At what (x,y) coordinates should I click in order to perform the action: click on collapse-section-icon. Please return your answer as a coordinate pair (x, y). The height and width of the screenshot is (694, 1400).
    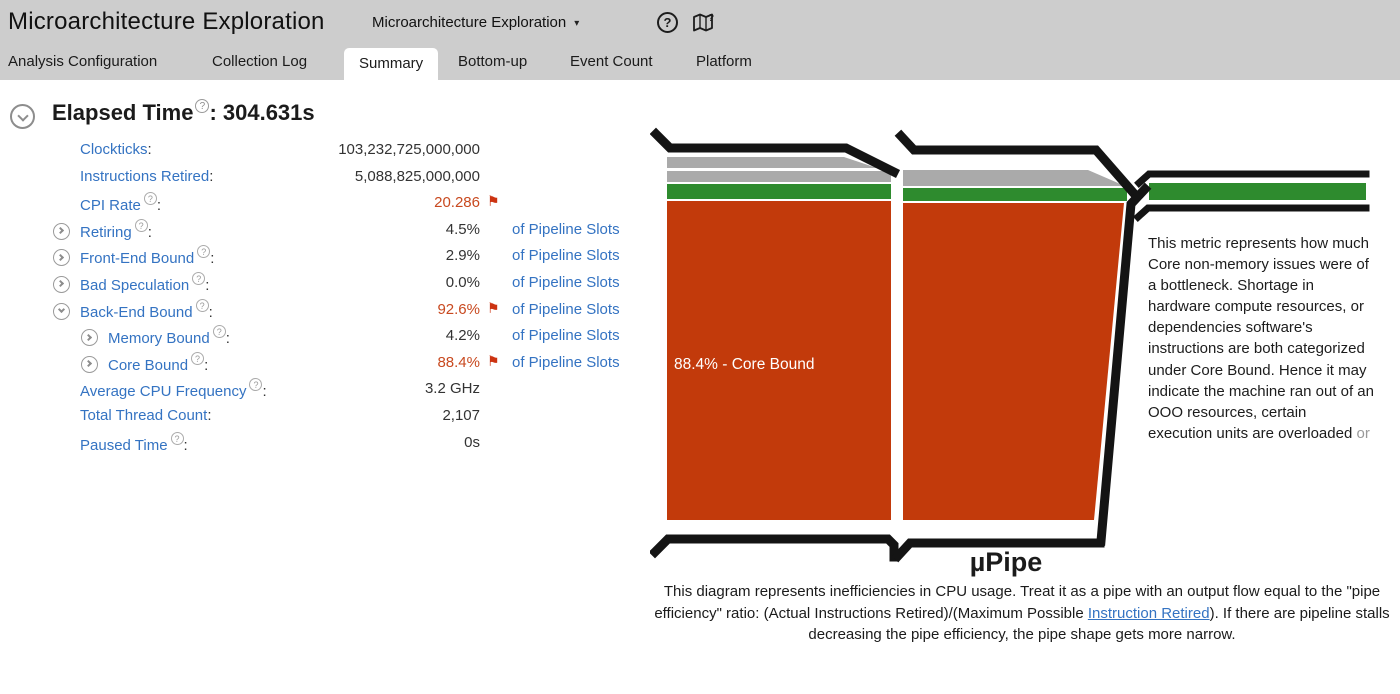
    Looking at the image, I should click on (22, 116).